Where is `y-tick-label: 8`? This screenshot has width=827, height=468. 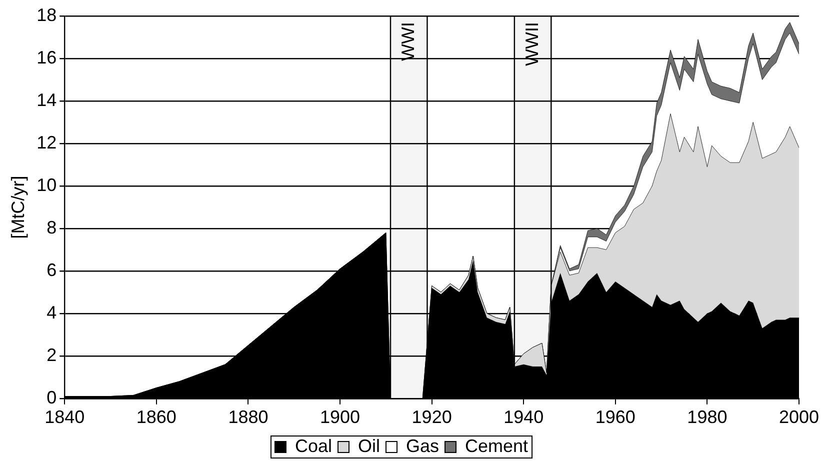
y-tick-label: 8 is located at coordinates (51, 227).